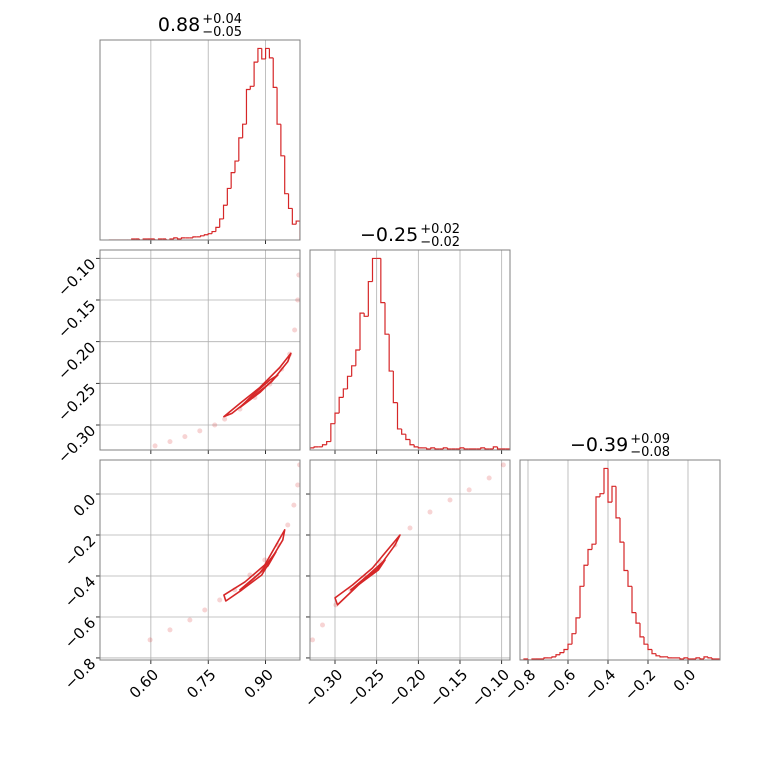  I want to click on title-plus: +0.04, so click(222, 19).